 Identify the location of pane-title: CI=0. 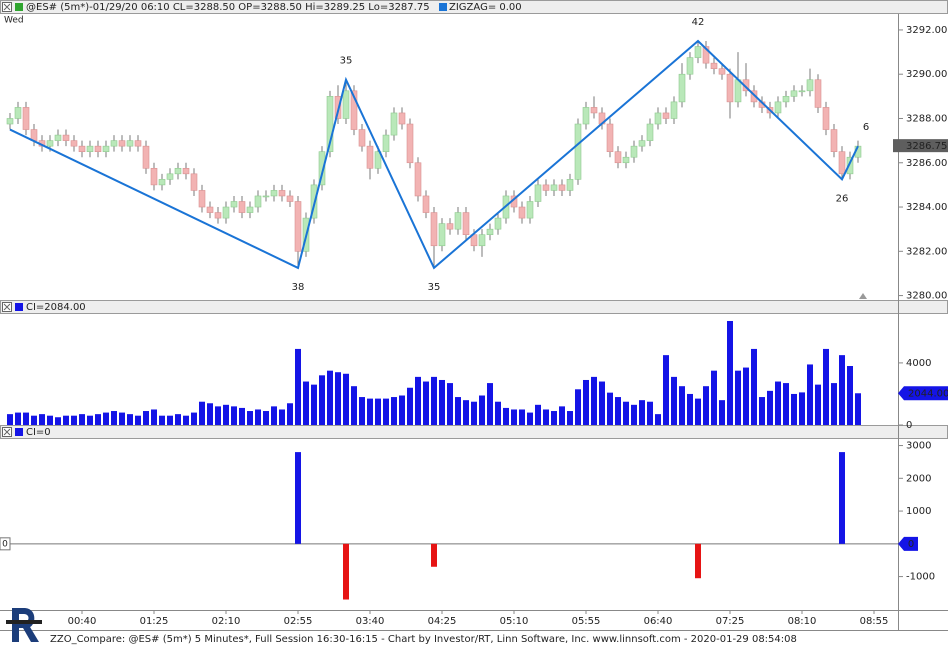
(38, 432).